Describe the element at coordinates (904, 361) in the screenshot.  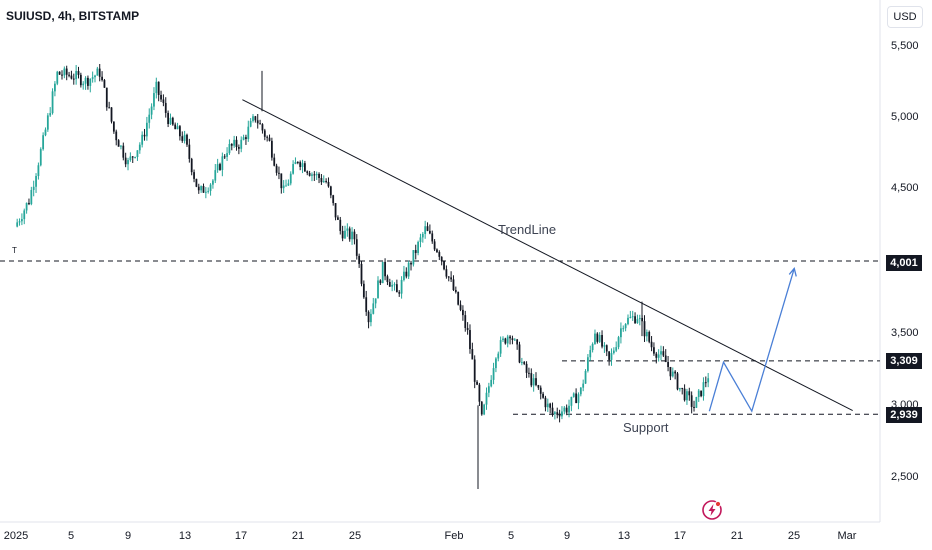
I see `price-label-breakout: 3,309` at that location.